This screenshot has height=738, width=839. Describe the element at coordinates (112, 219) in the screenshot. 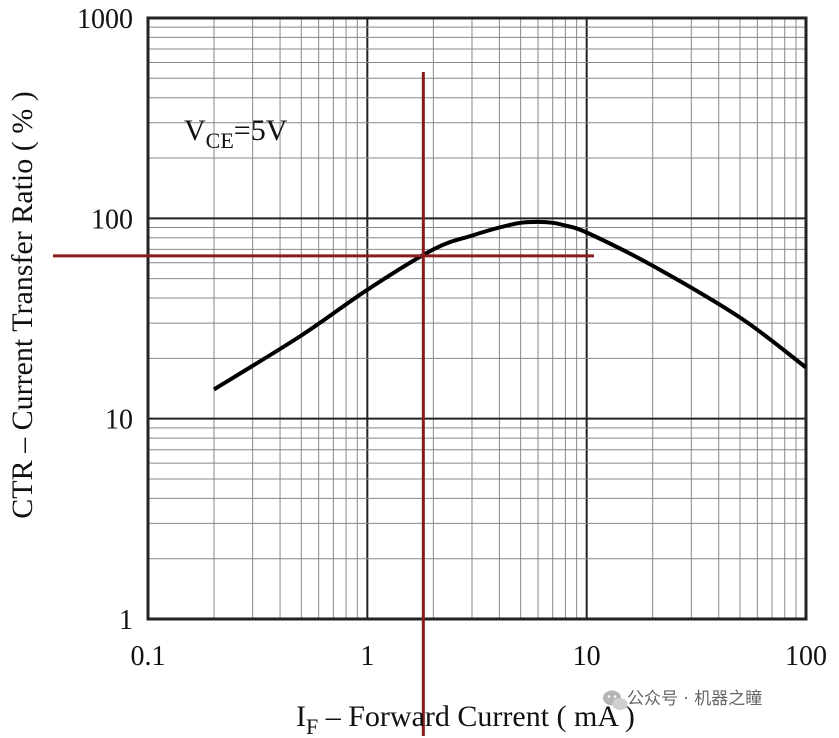

I see `y-tick-label: 100` at that location.